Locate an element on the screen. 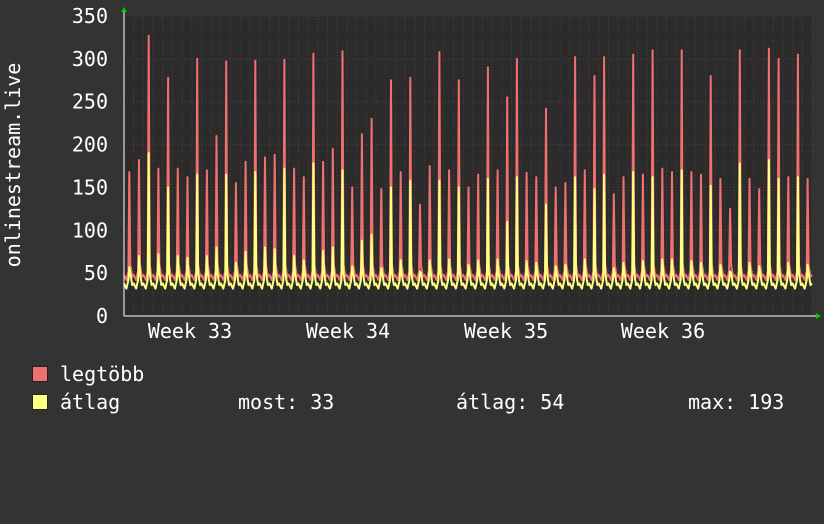  y-tick-label: 250 is located at coordinates (90, 102).